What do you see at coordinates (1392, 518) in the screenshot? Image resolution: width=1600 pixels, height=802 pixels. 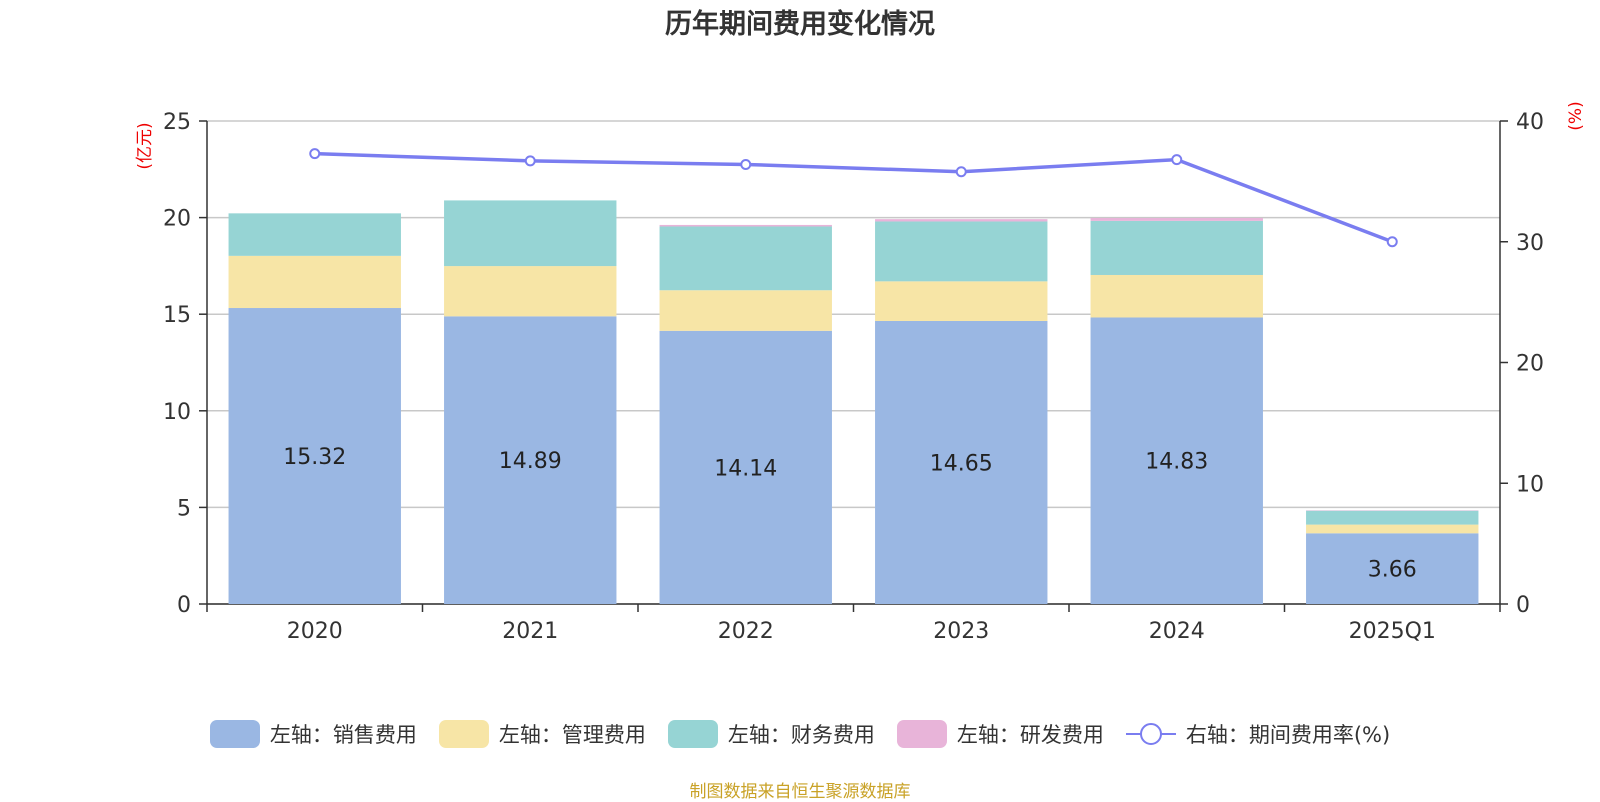 I see `bar-3-2025Q1` at bounding box center [1392, 518].